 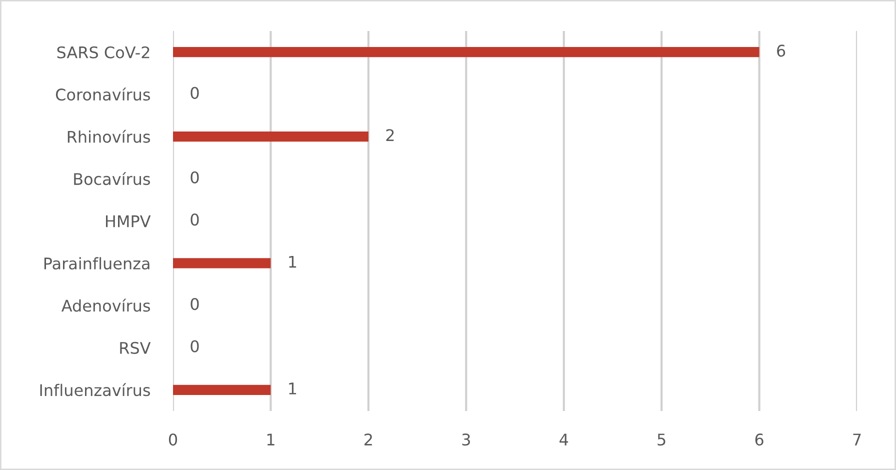 What do you see at coordinates (390, 135) in the screenshot?
I see `data-label: 2` at bounding box center [390, 135].